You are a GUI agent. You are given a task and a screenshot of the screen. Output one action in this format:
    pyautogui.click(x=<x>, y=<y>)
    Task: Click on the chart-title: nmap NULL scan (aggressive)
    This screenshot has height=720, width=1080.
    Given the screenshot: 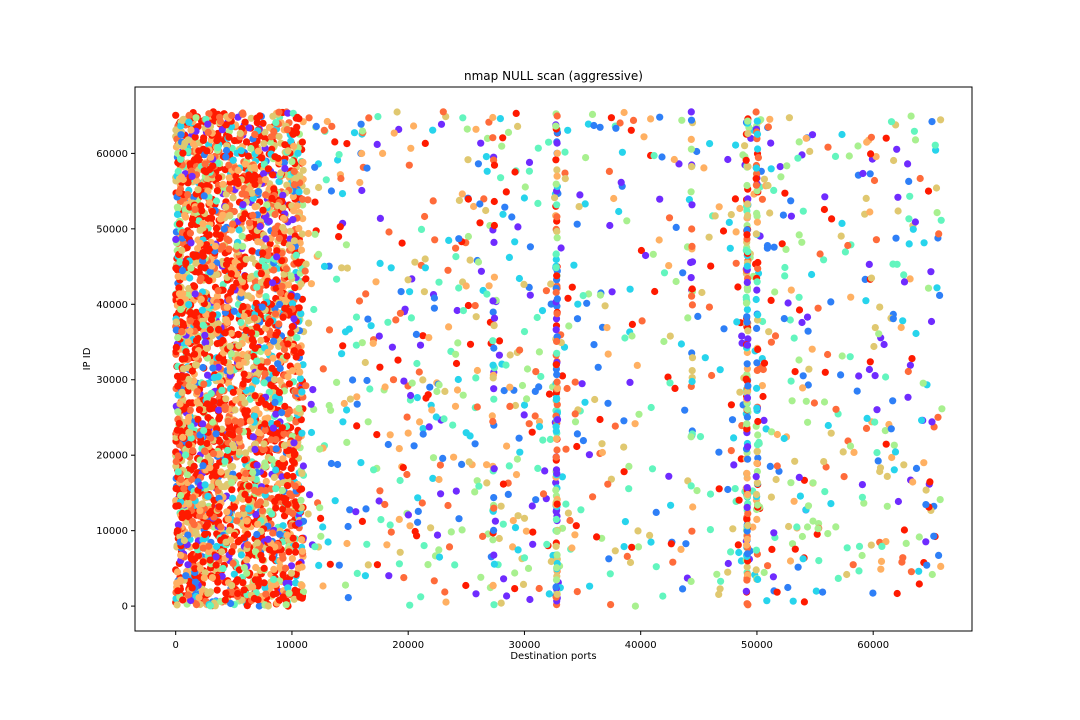 What is the action you would take?
    pyautogui.click(x=553, y=76)
    